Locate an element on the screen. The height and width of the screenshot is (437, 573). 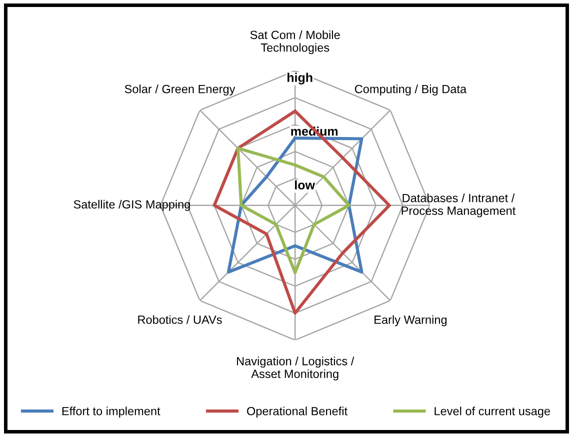
legend-label: Effort to implement is located at coordinates (111, 412).